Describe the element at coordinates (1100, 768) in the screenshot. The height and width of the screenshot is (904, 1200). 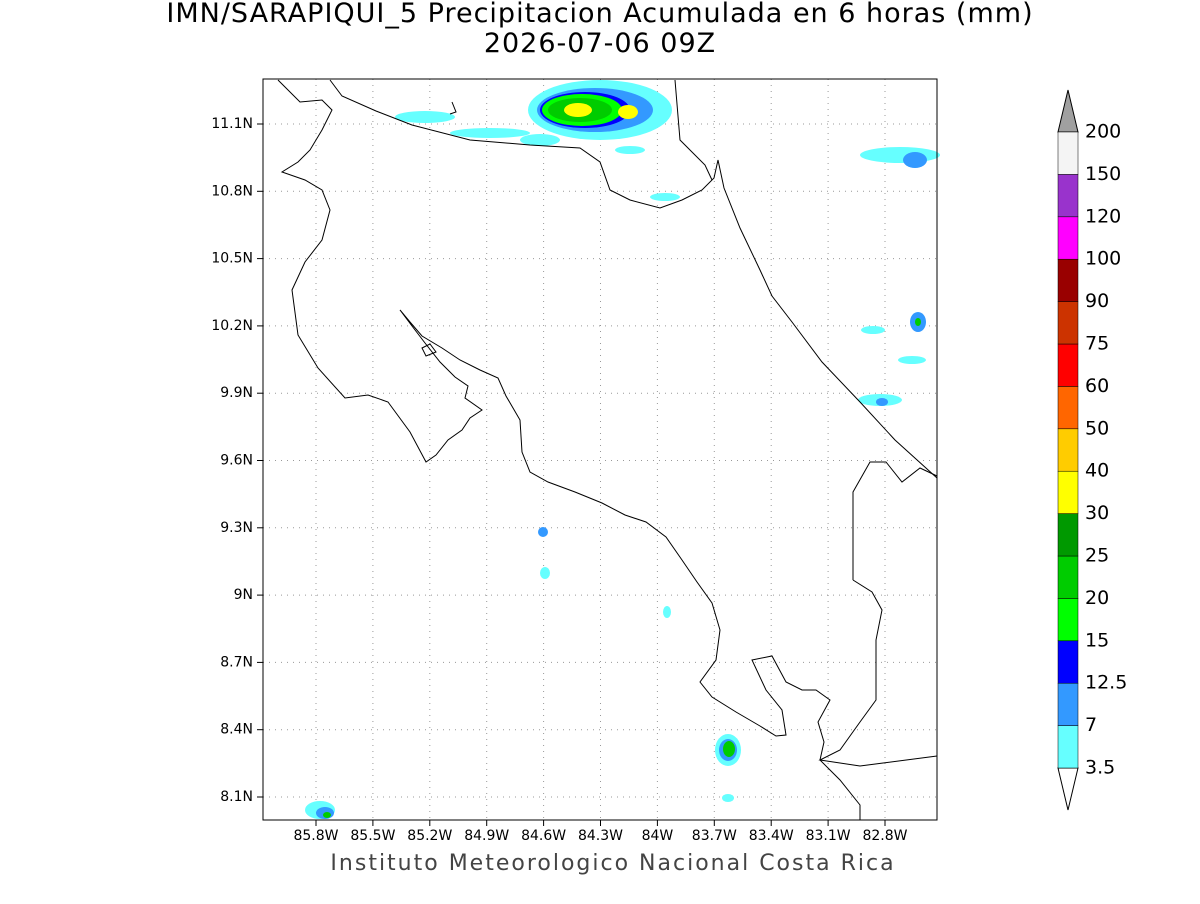
I see `colorbar-label: 3.5` at that location.